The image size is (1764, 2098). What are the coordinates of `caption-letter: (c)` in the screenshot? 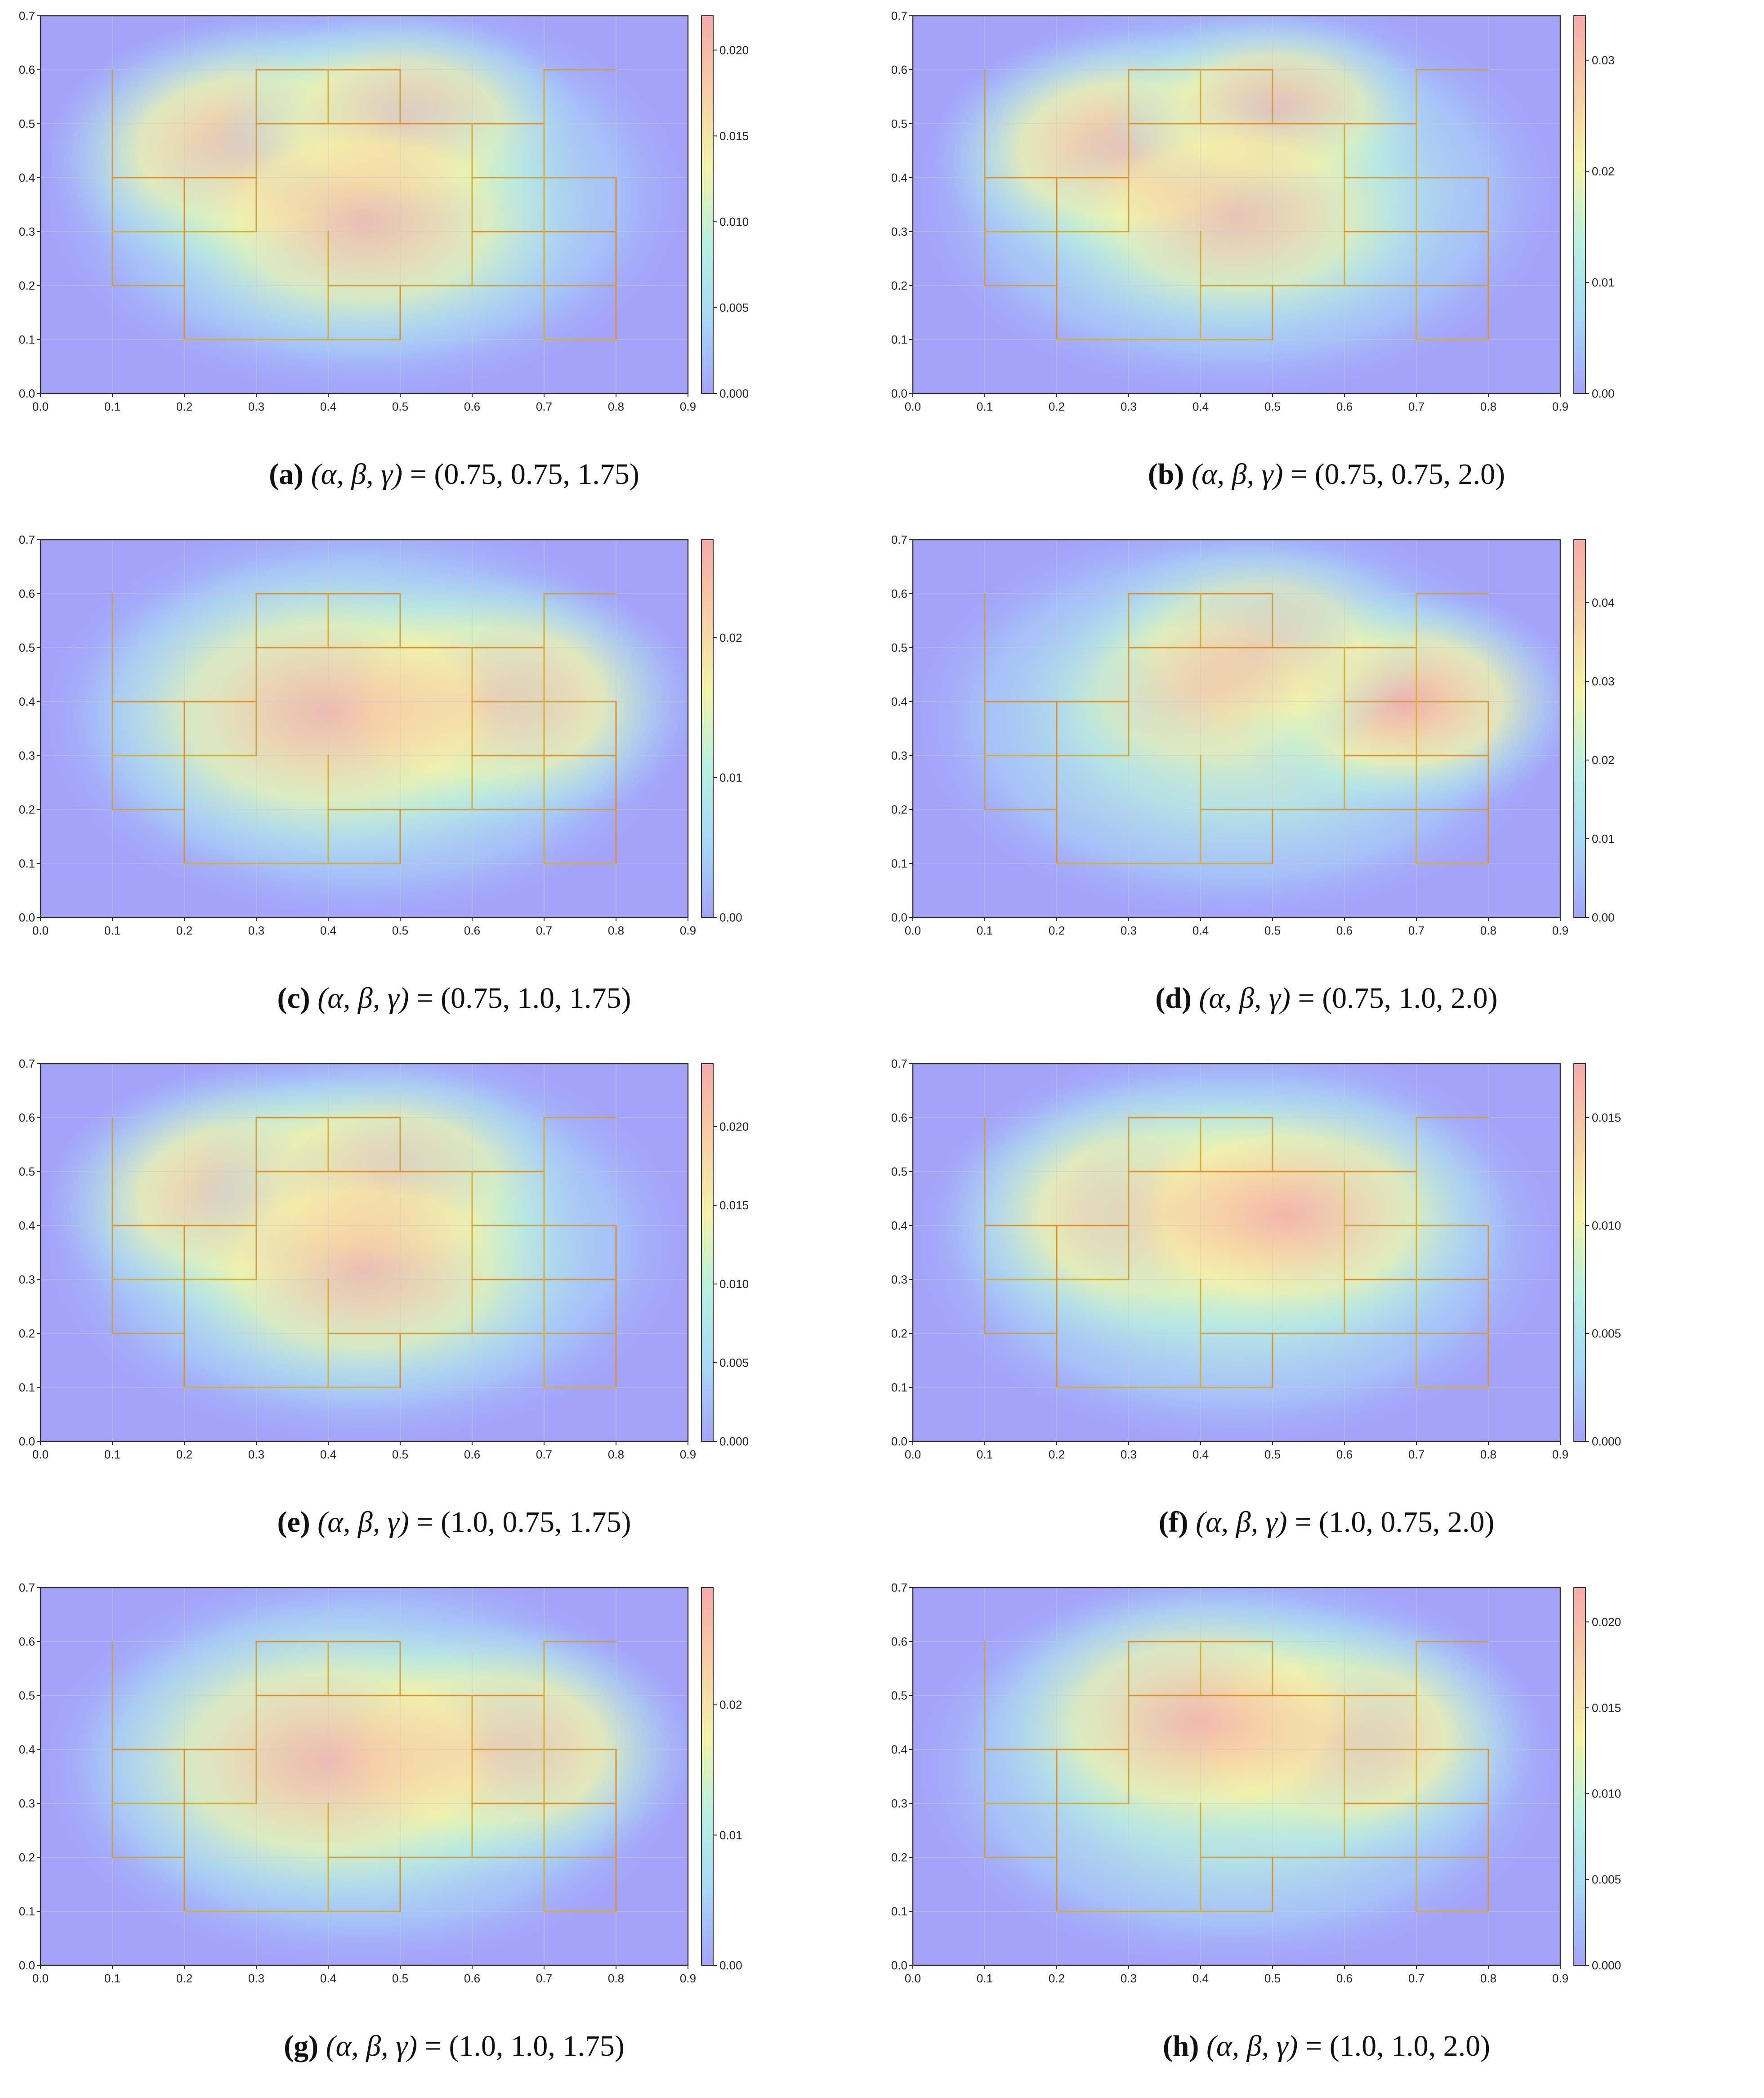 It's located at (294, 998).